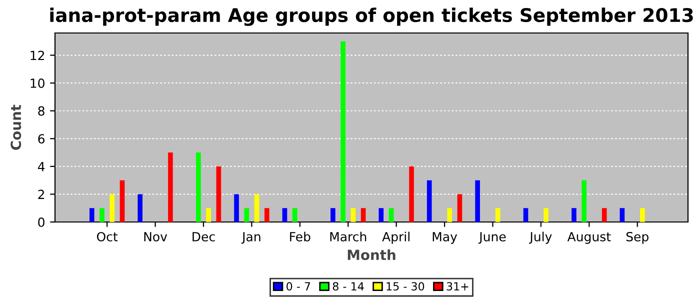 The image size is (700, 300). Describe the element at coordinates (348, 286) in the screenshot. I see `legend-label: 8 - 14` at that location.